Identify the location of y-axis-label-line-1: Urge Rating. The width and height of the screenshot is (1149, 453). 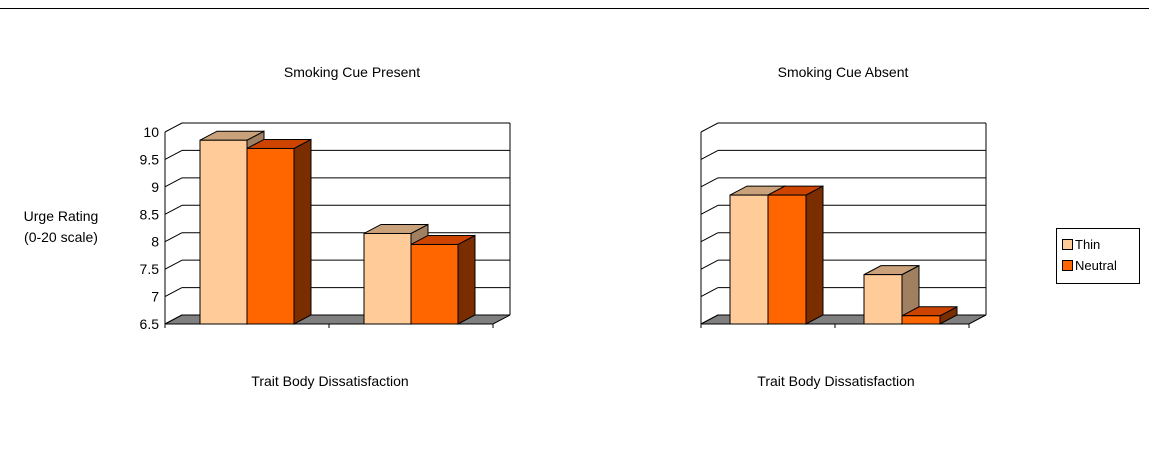
(61, 216).